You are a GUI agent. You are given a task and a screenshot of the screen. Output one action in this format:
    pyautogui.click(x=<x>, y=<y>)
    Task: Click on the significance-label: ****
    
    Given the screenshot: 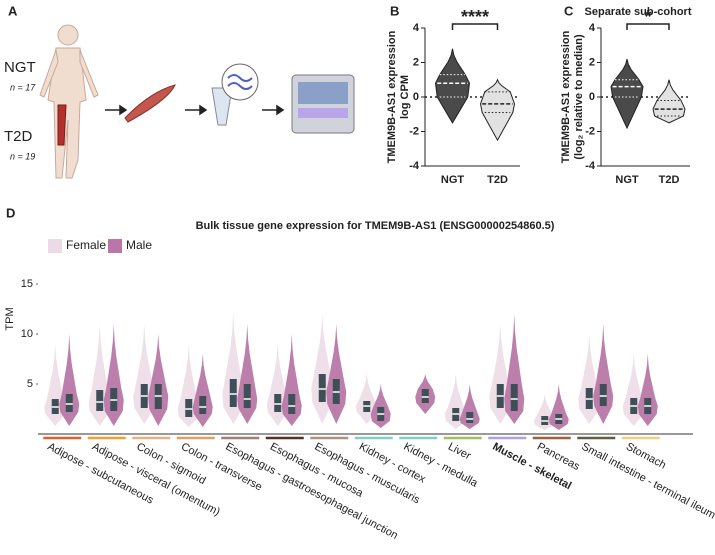 What is the action you would take?
    pyautogui.click(x=475, y=17)
    